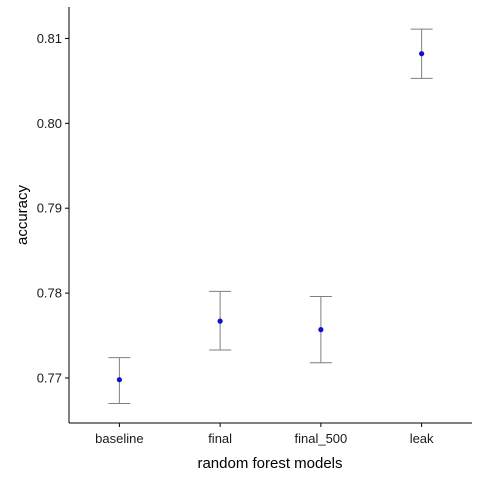  Describe the element at coordinates (49, 378) in the screenshot. I see `y-tick-label: 0.77` at that location.